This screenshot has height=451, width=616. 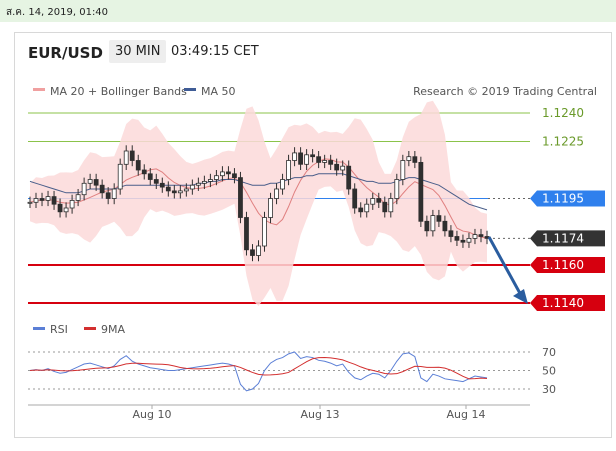 What do you see at coordinates (258, 192) in the screenshot?
I see `ma50-line` at bounding box center [258, 192].